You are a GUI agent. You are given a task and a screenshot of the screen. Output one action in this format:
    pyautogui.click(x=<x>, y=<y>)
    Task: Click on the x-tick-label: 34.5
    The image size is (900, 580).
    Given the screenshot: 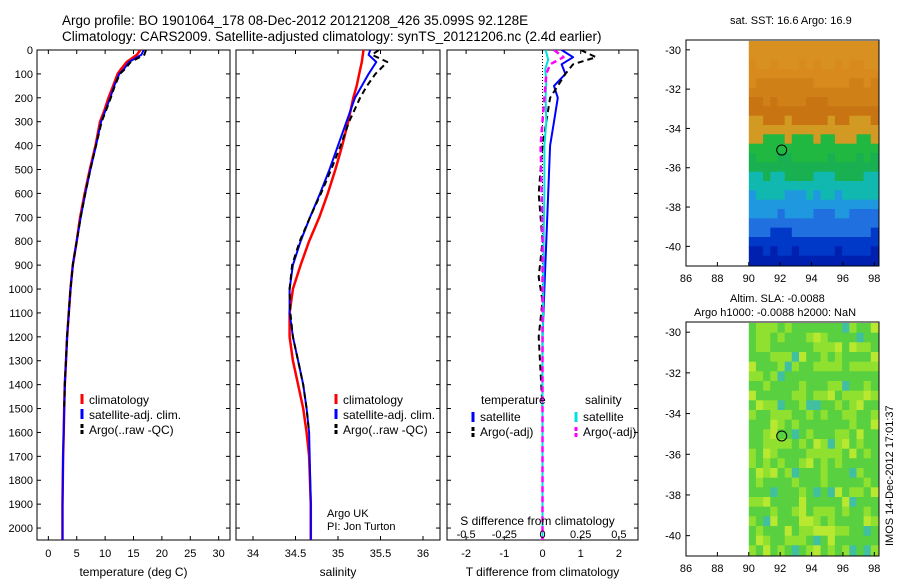 What is the action you would take?
    pyautogui.click(x=295, y=554)
    